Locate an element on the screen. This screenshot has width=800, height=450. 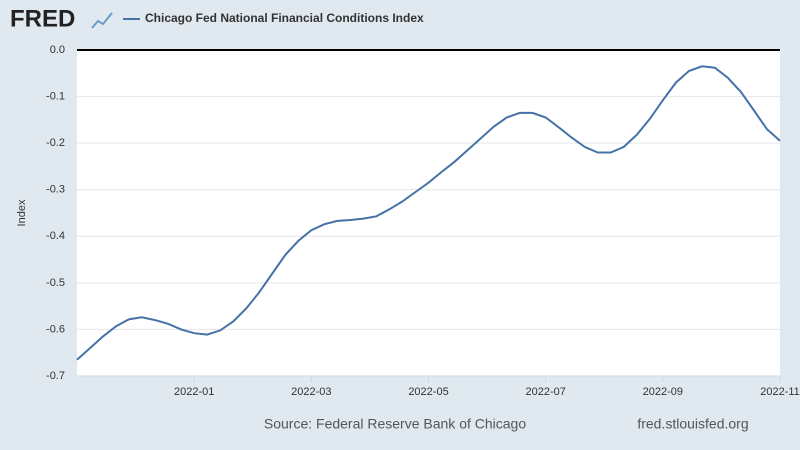
x-tick-label: 2022-09 is located at coordinates (663, 392).